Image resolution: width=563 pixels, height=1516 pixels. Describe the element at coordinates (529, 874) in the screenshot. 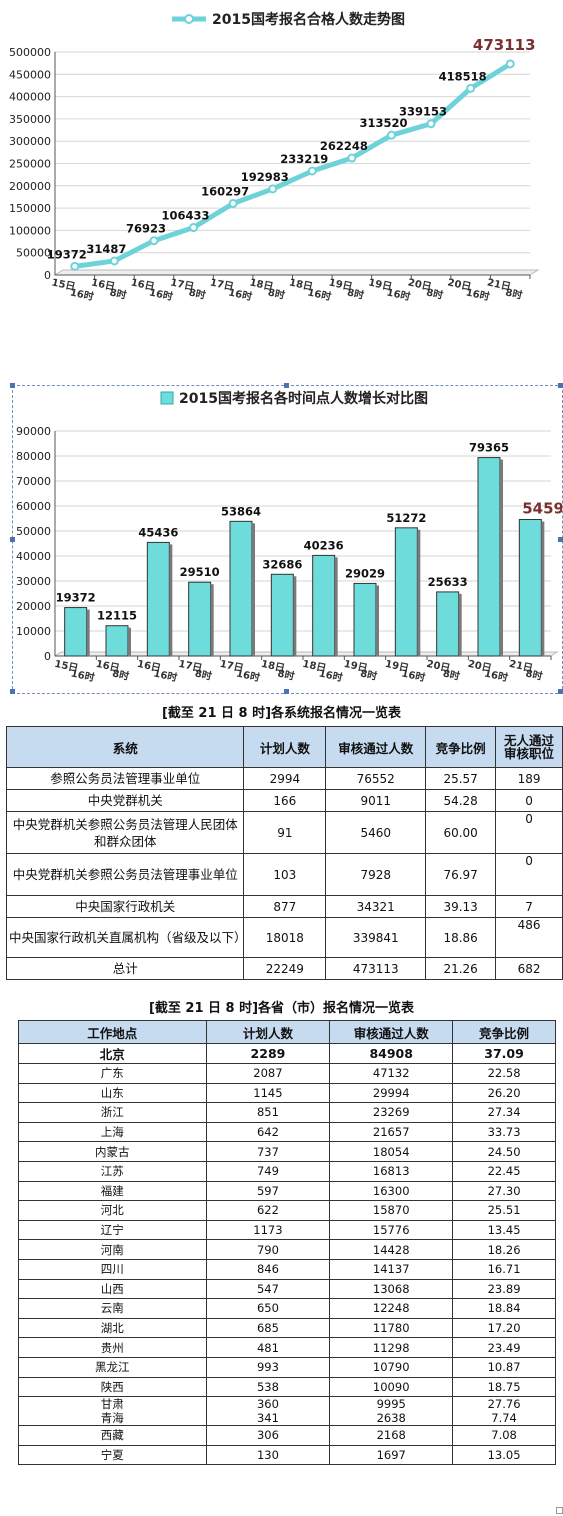

I see `table-cell: 0` at that location.